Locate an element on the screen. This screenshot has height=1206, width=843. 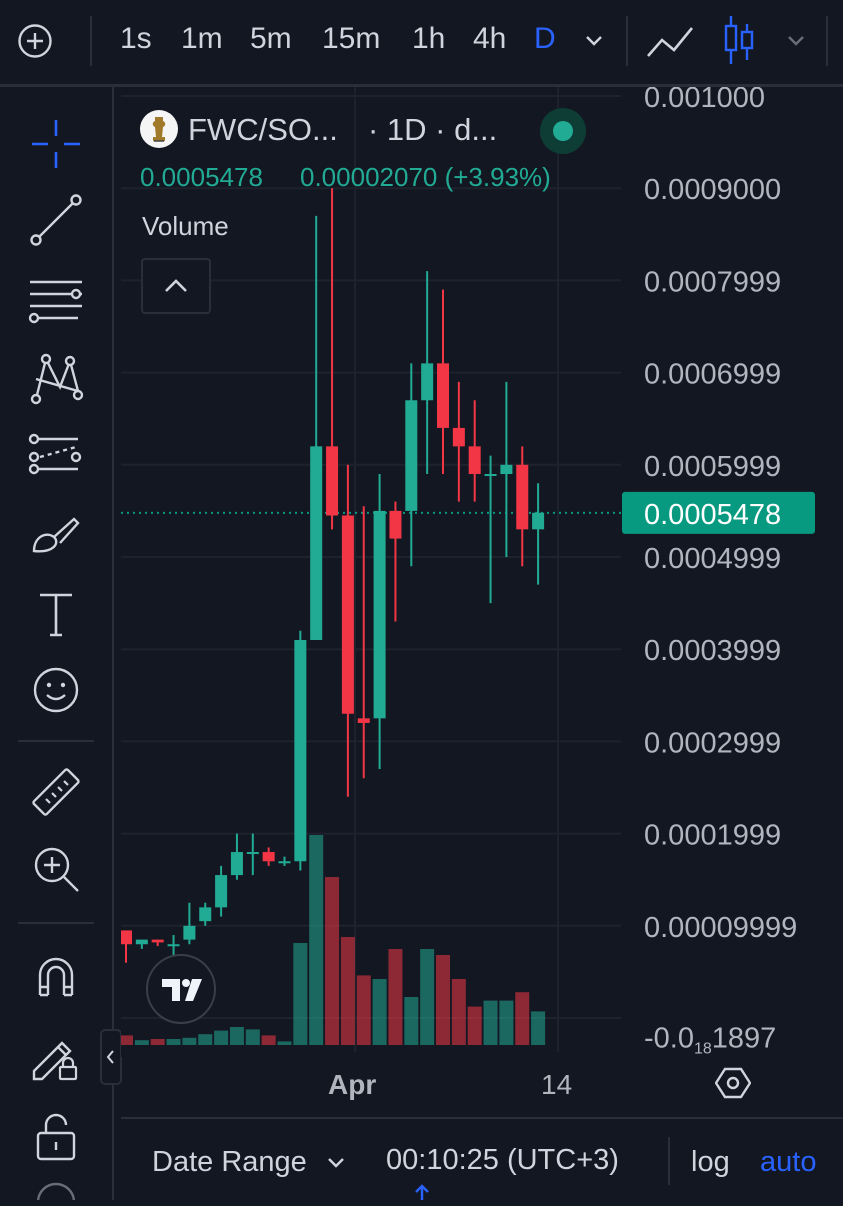
market-status-indicator is located at coordinates (563, 131).